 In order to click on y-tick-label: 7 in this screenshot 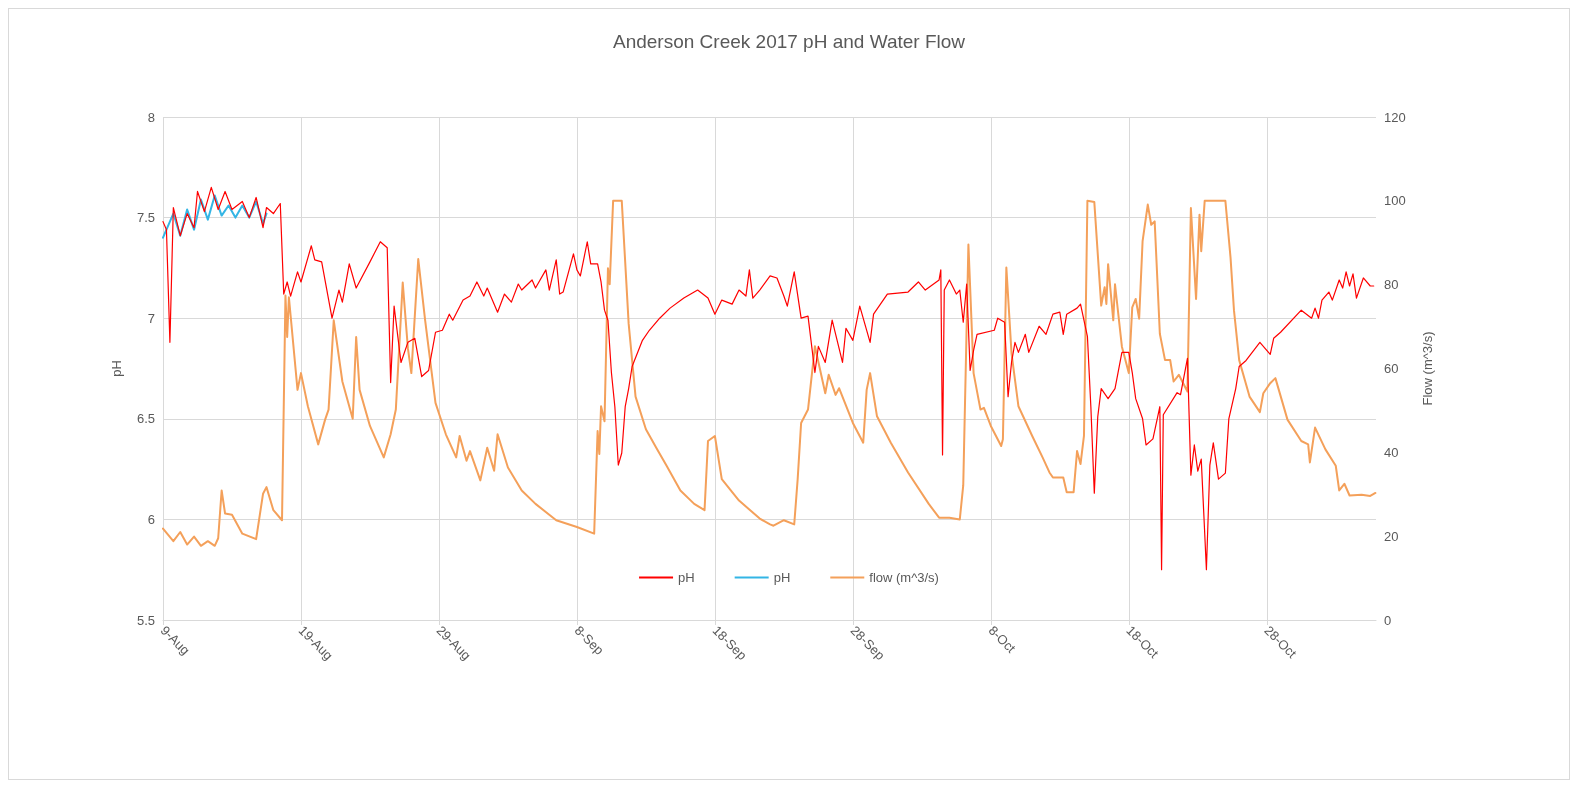, I will do `click(151, 318)`.